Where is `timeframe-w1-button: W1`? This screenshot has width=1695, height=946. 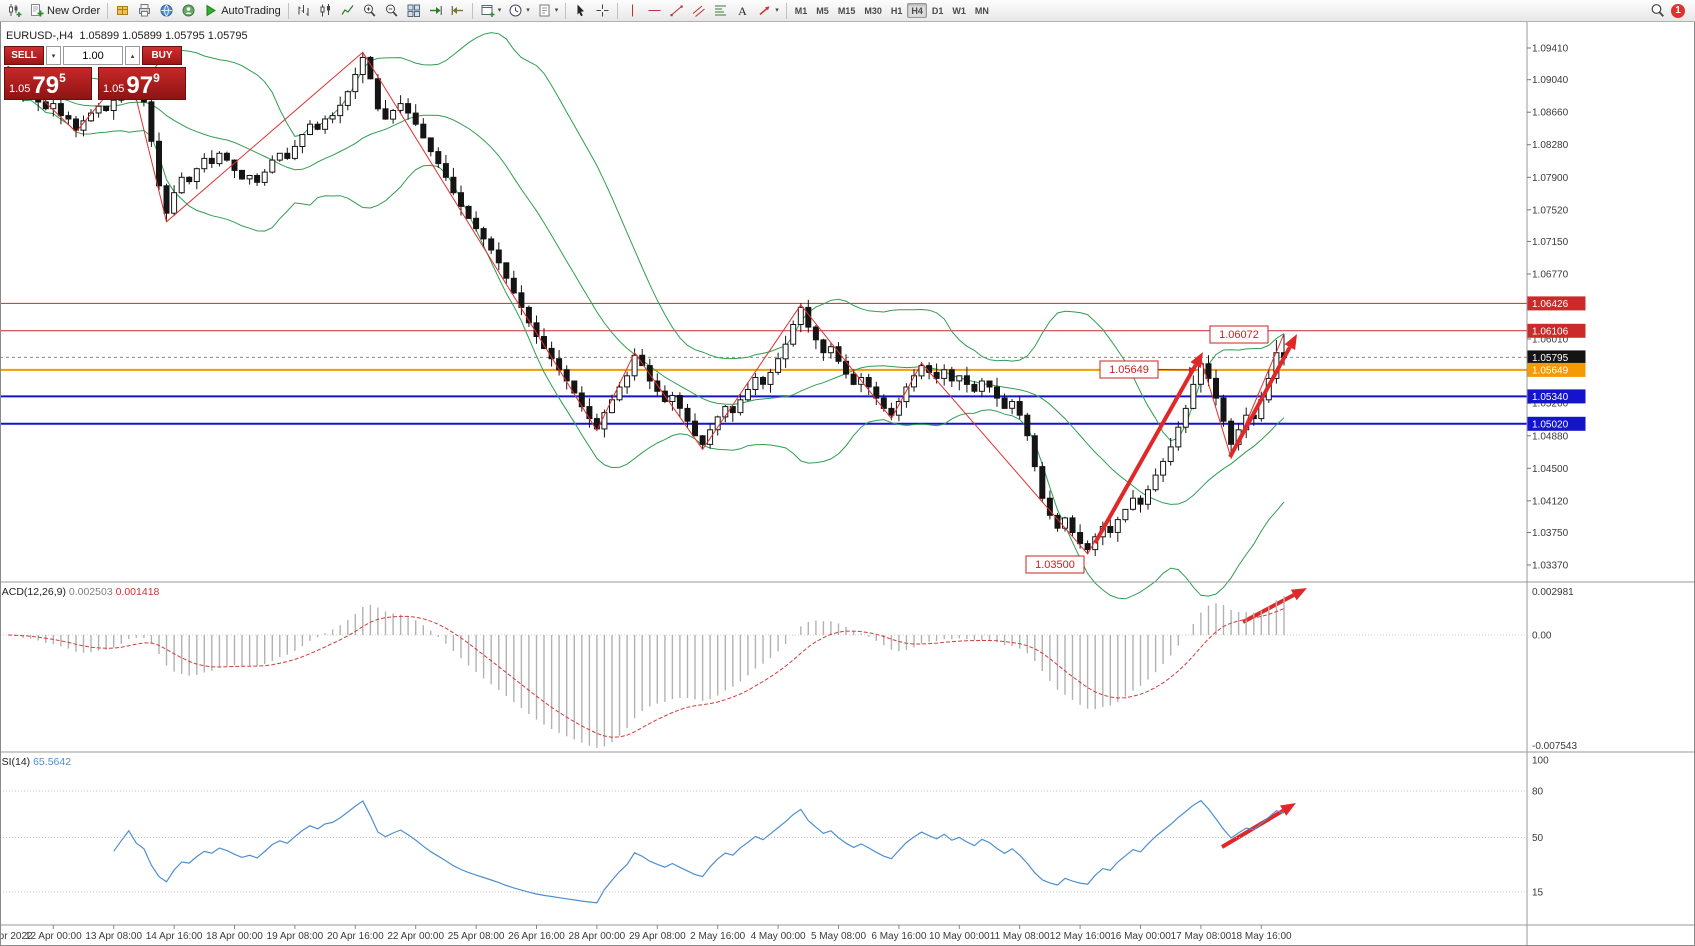 timeframe-w1-button: W1 is located at coordinates (959, 10).